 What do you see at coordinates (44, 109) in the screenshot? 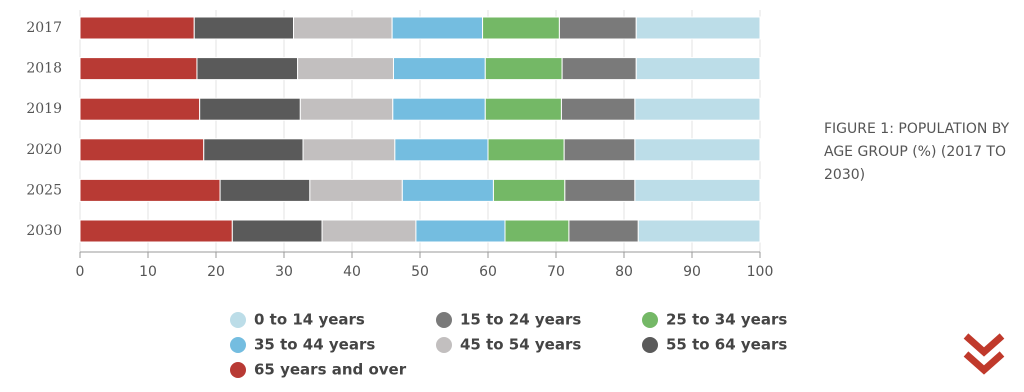
I see `y-tick-label: 2019` at bounding box center [44, 109].